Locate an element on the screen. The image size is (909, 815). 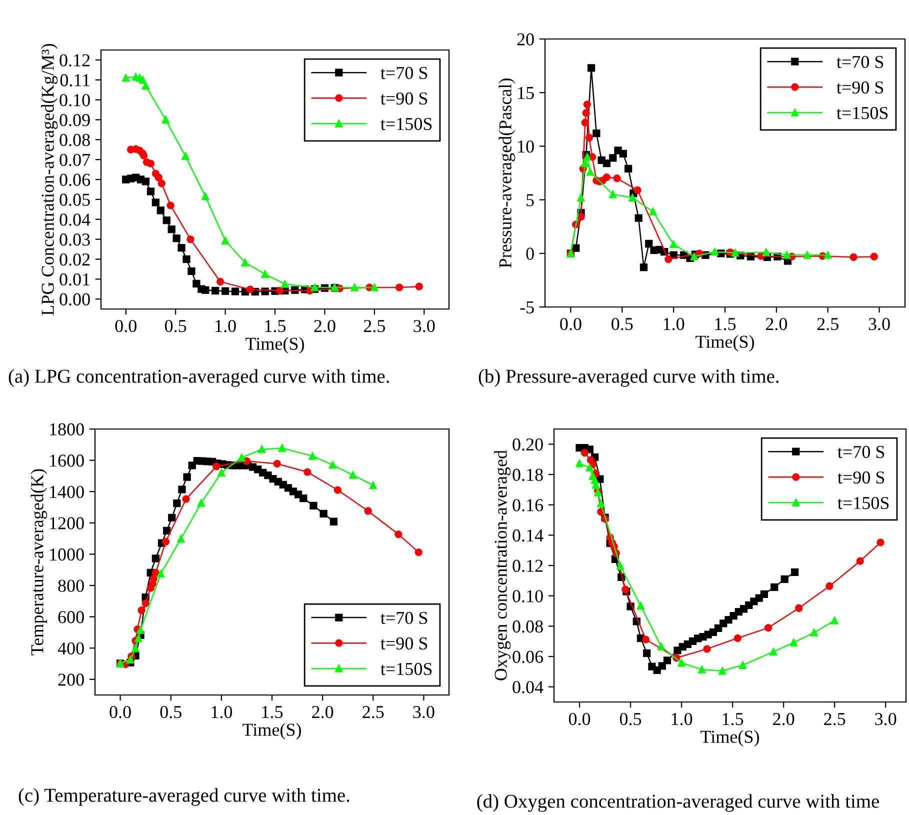
y-tick-label: 0.09 is located at coordinates (75, 120).